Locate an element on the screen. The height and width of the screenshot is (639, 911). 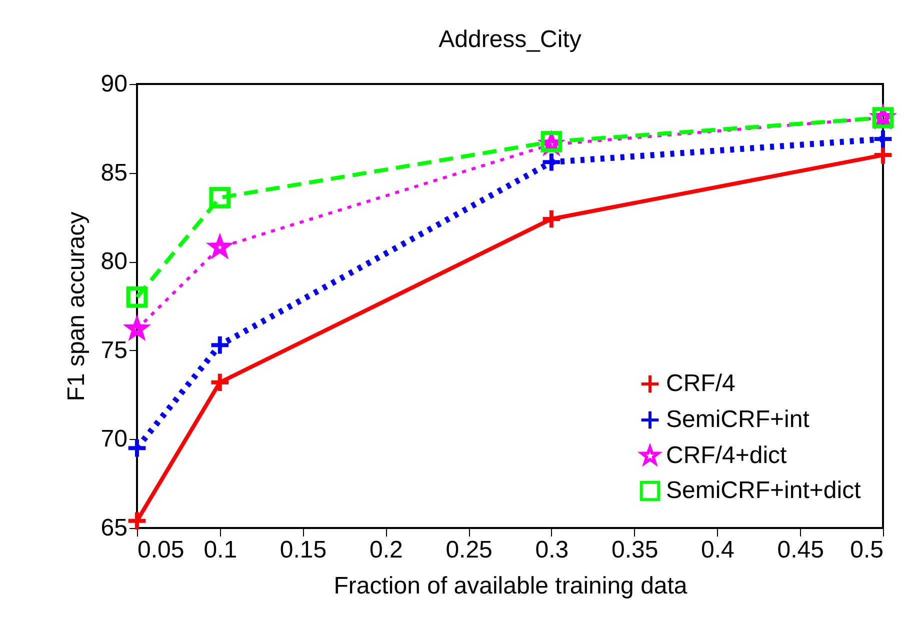
x-tick-label: 0.1 is located at coordinates (221, 550).